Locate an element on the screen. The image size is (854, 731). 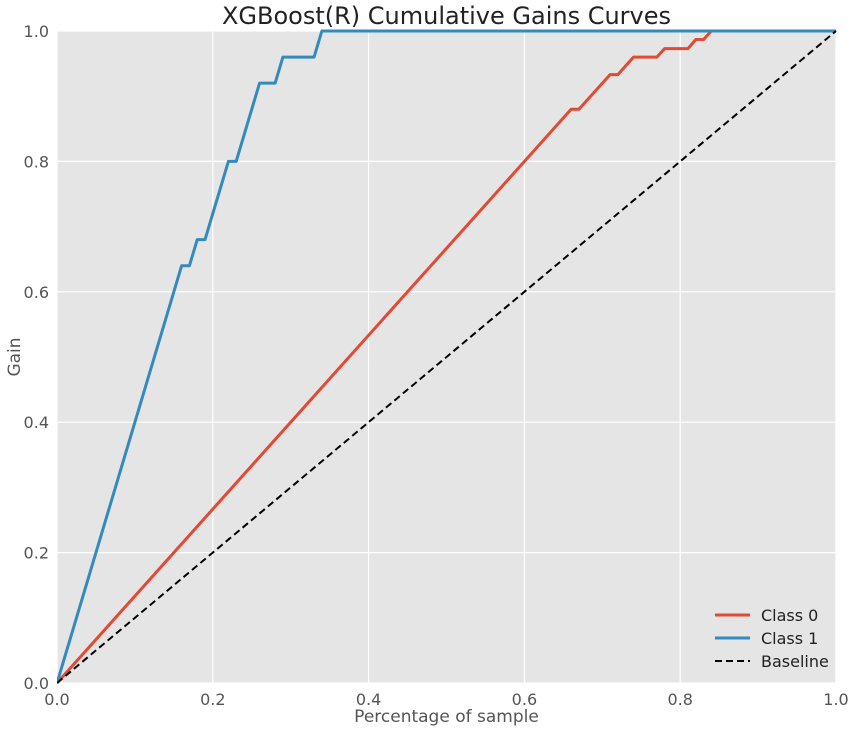
y-tick-label: 0.4 is located at coordinates (36, 422).